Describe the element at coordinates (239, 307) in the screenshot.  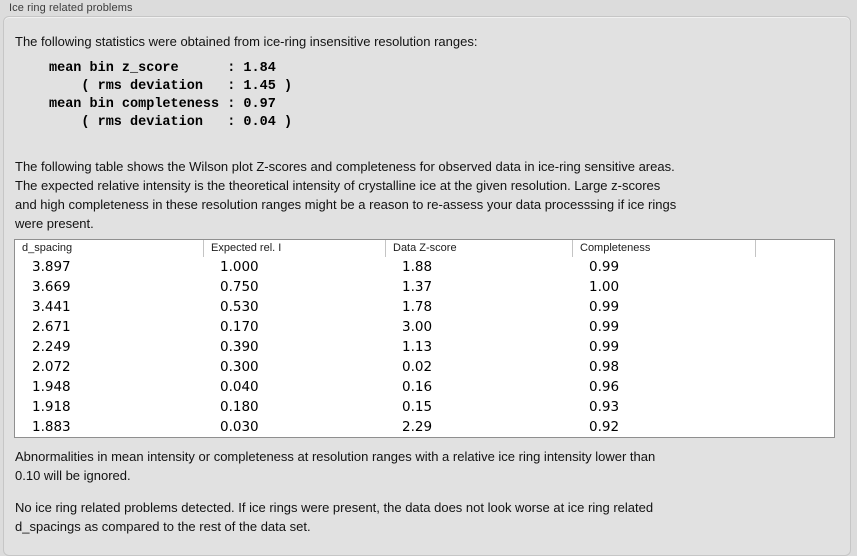
I see `table-cell: 0.530` at that location.